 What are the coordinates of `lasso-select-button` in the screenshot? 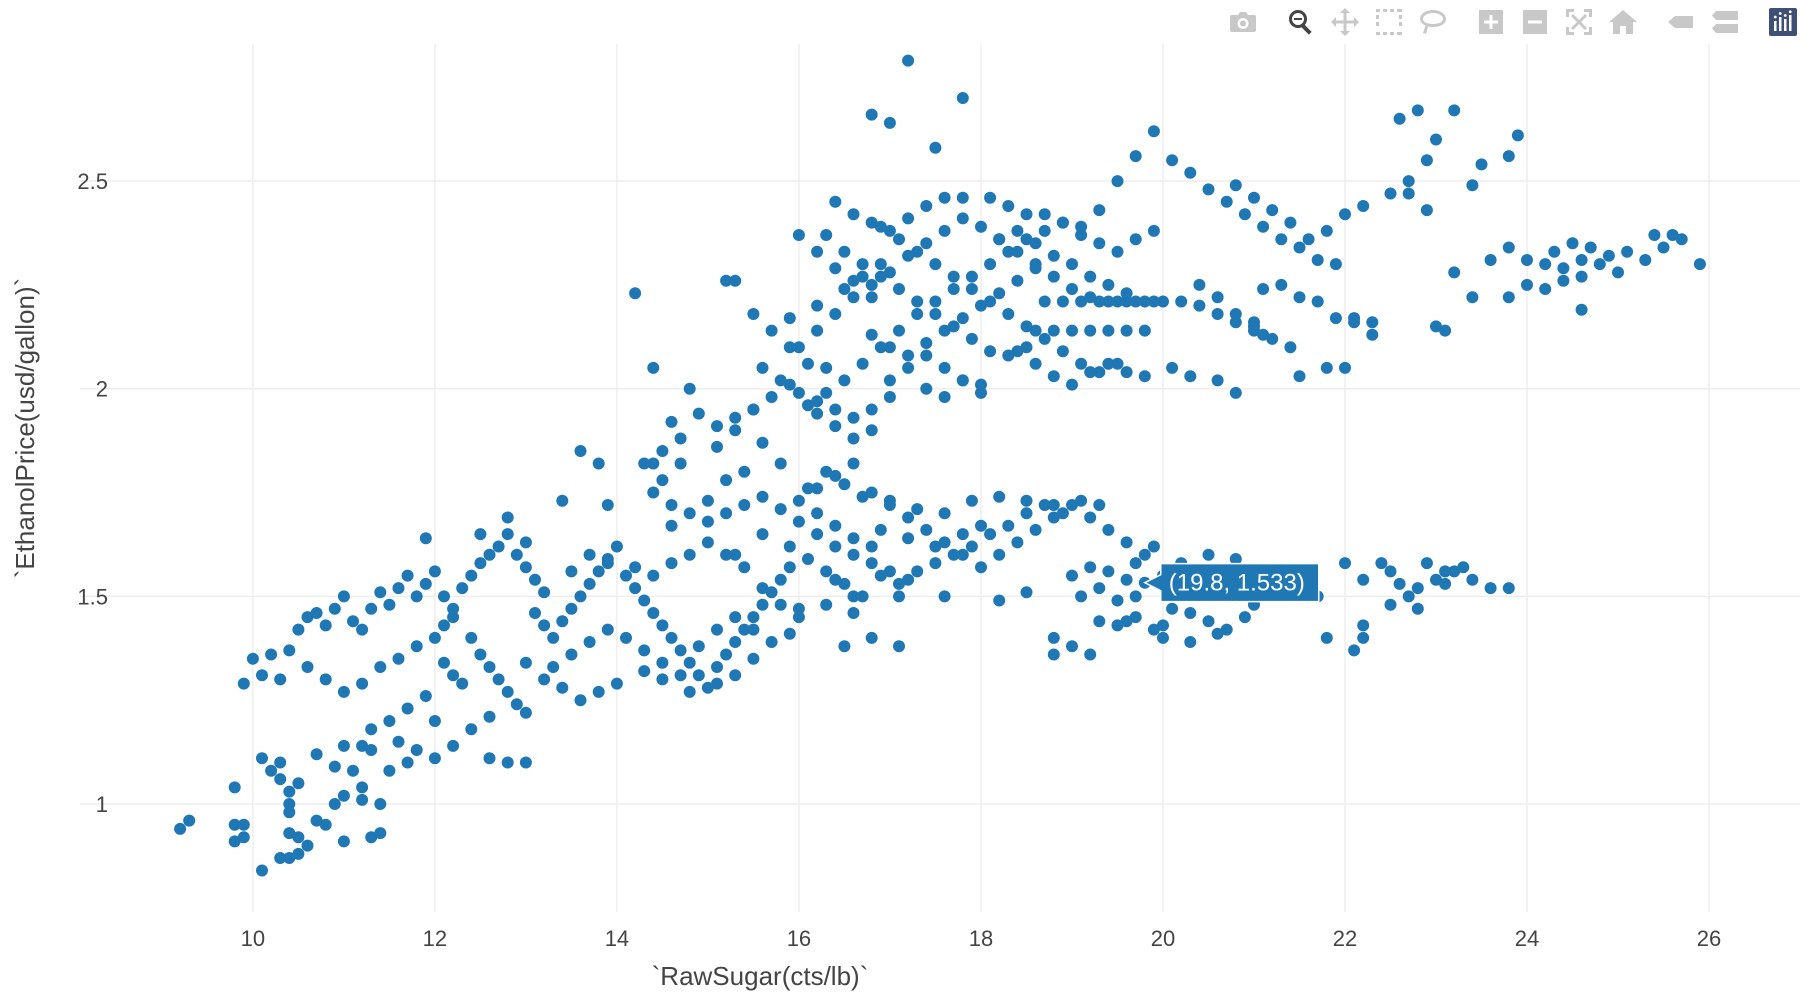 It's located at (1433, 22).